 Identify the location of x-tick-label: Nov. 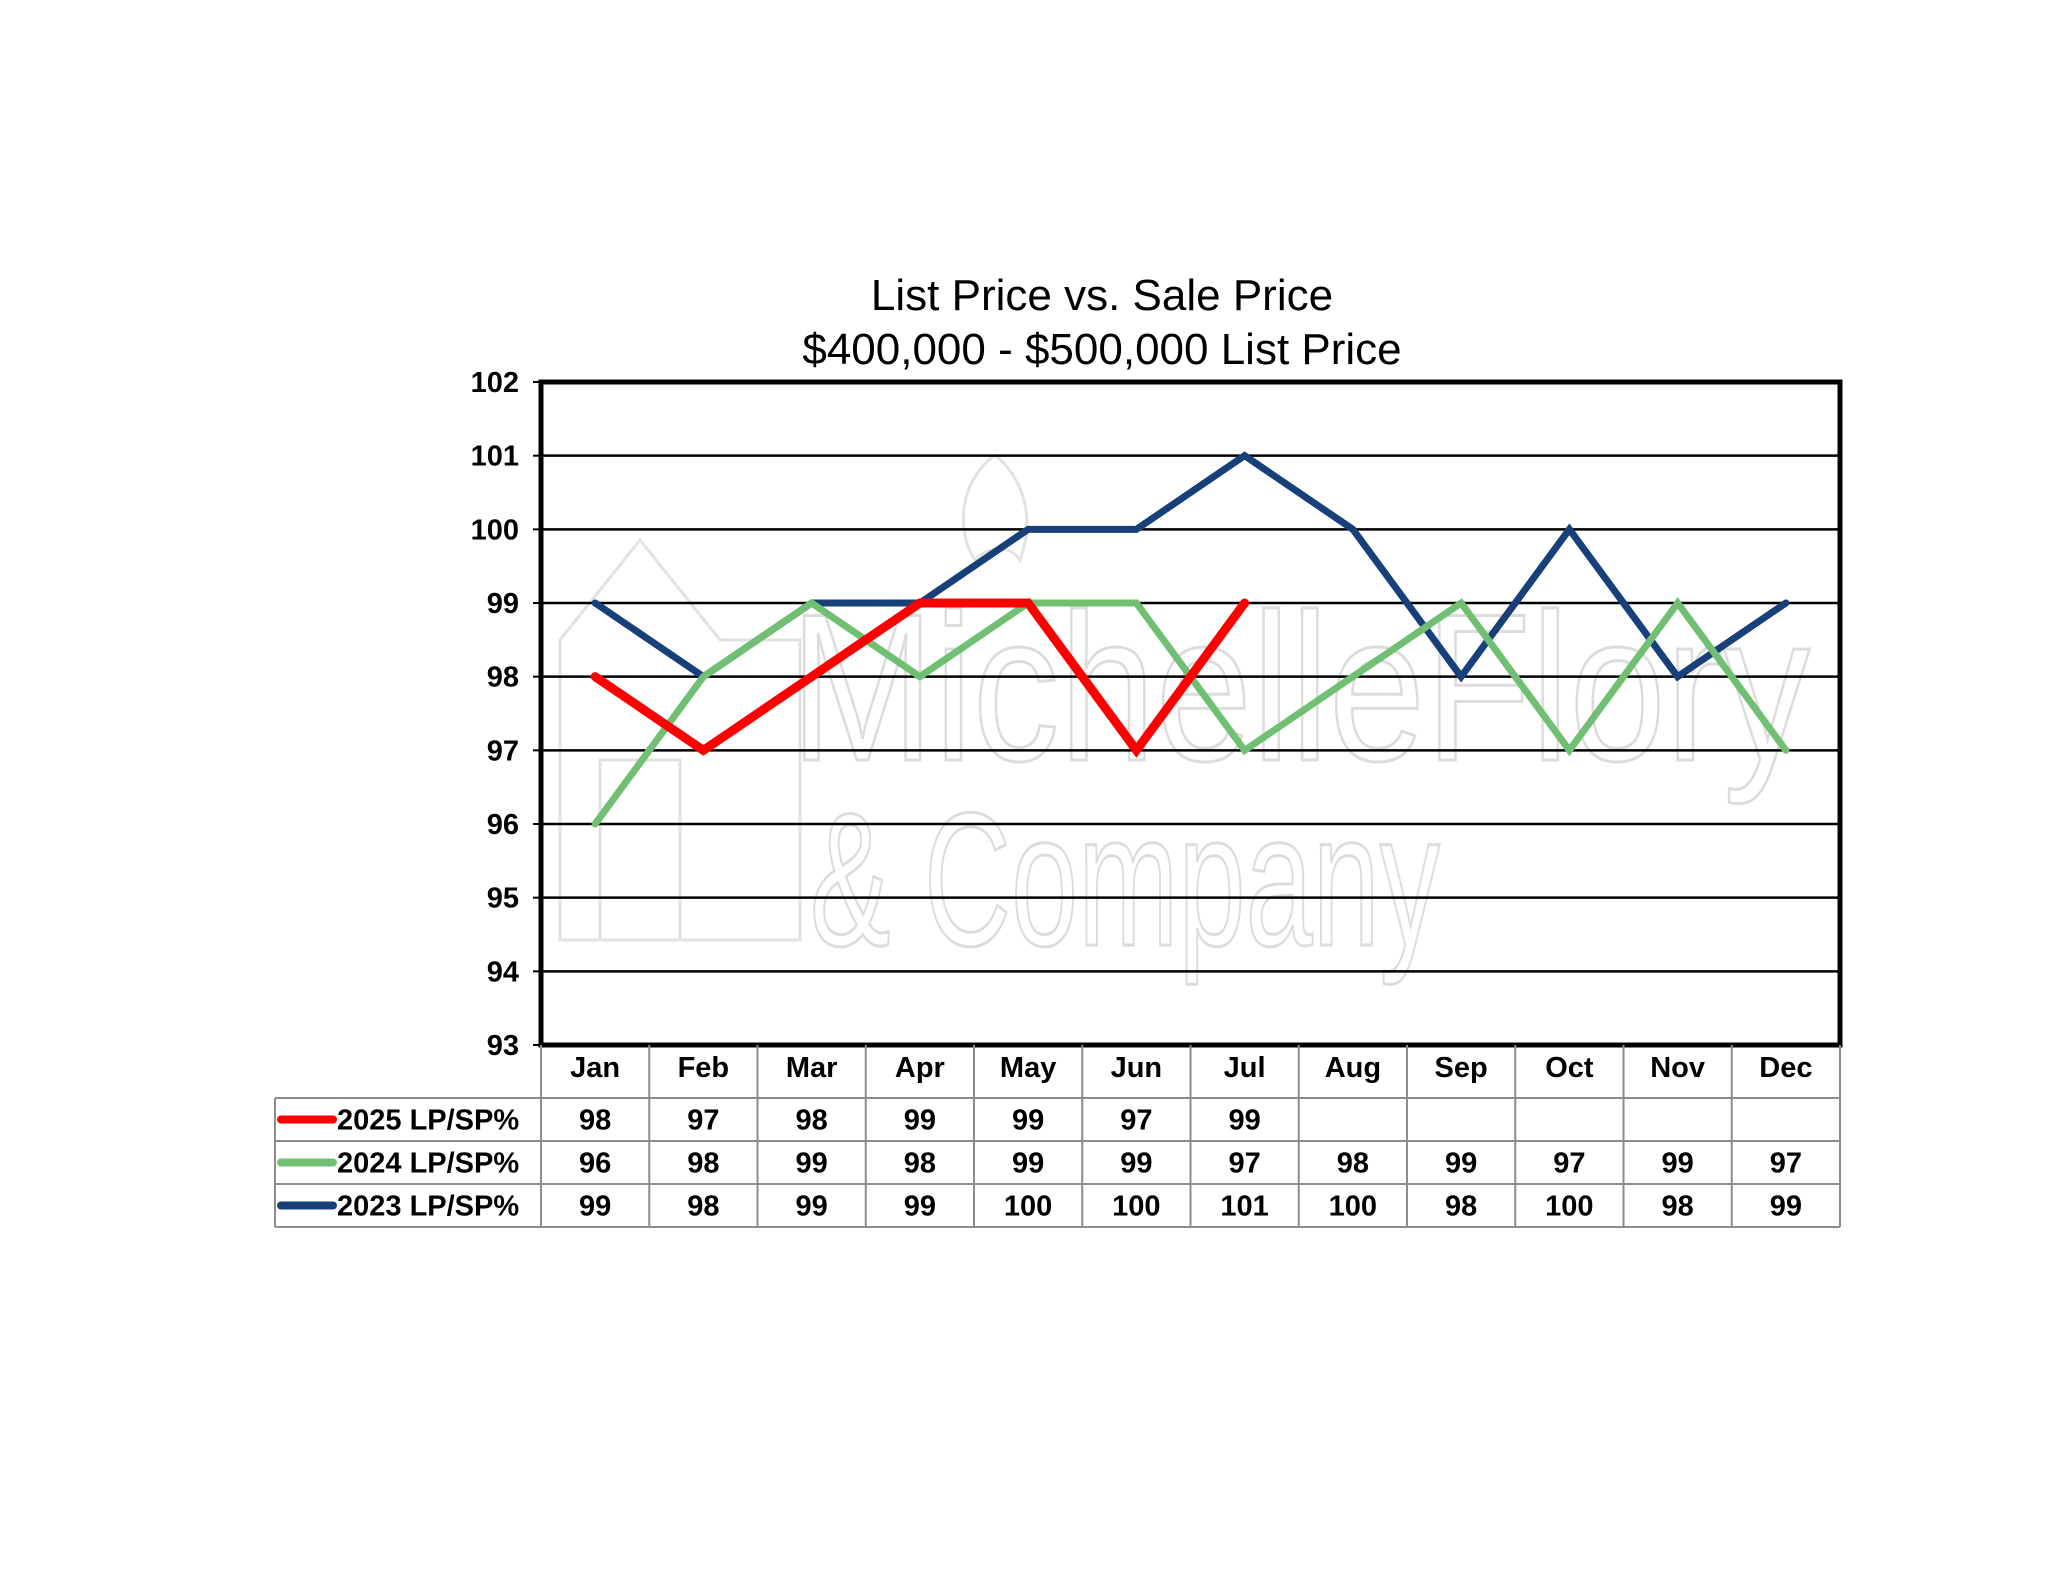
(1677, 1068).